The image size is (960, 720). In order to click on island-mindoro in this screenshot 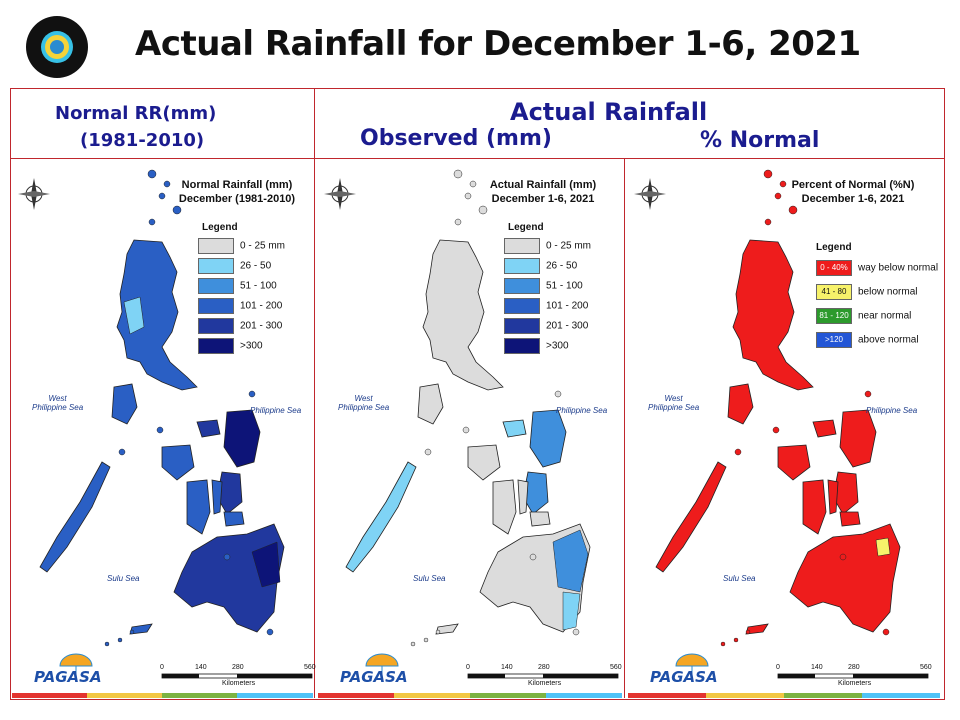, I will do `click(740, 404)`.